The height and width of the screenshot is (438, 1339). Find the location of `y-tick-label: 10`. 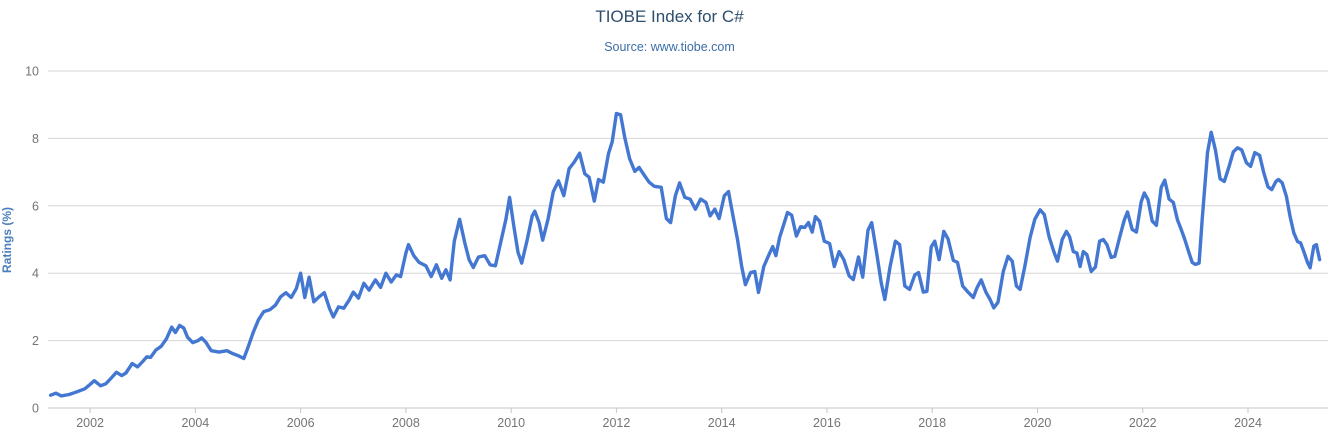

y-tick-label: 10 is located at coordinates (32, 72).